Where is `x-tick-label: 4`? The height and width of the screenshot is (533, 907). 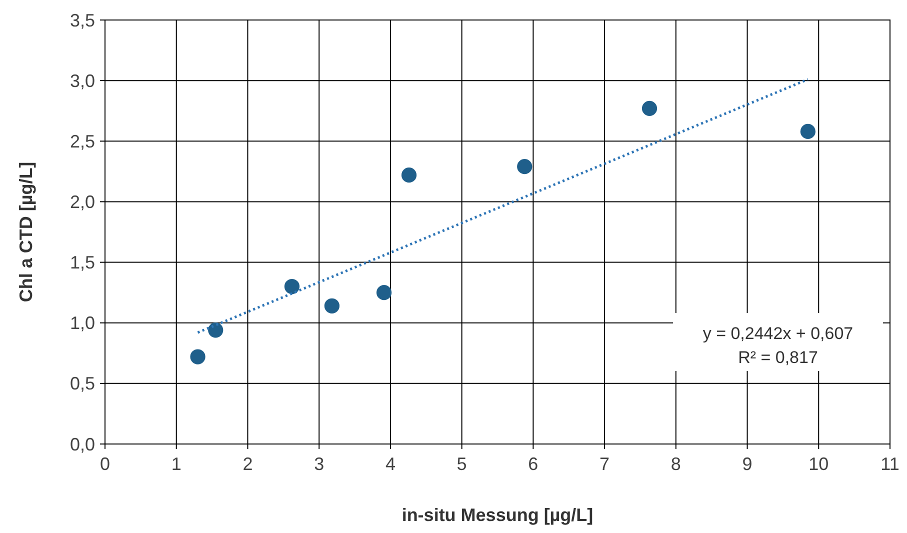 x-tick-label: 4 is located at coordinates (390, 464).